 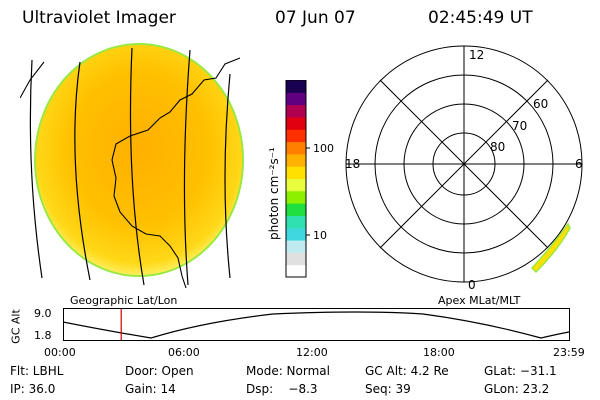 What do you see at coordinates (274, 193) in the screenshot?
I see `colorbar-label: photon cm⁻²s⁻¹` at bounding box center [274, 193].